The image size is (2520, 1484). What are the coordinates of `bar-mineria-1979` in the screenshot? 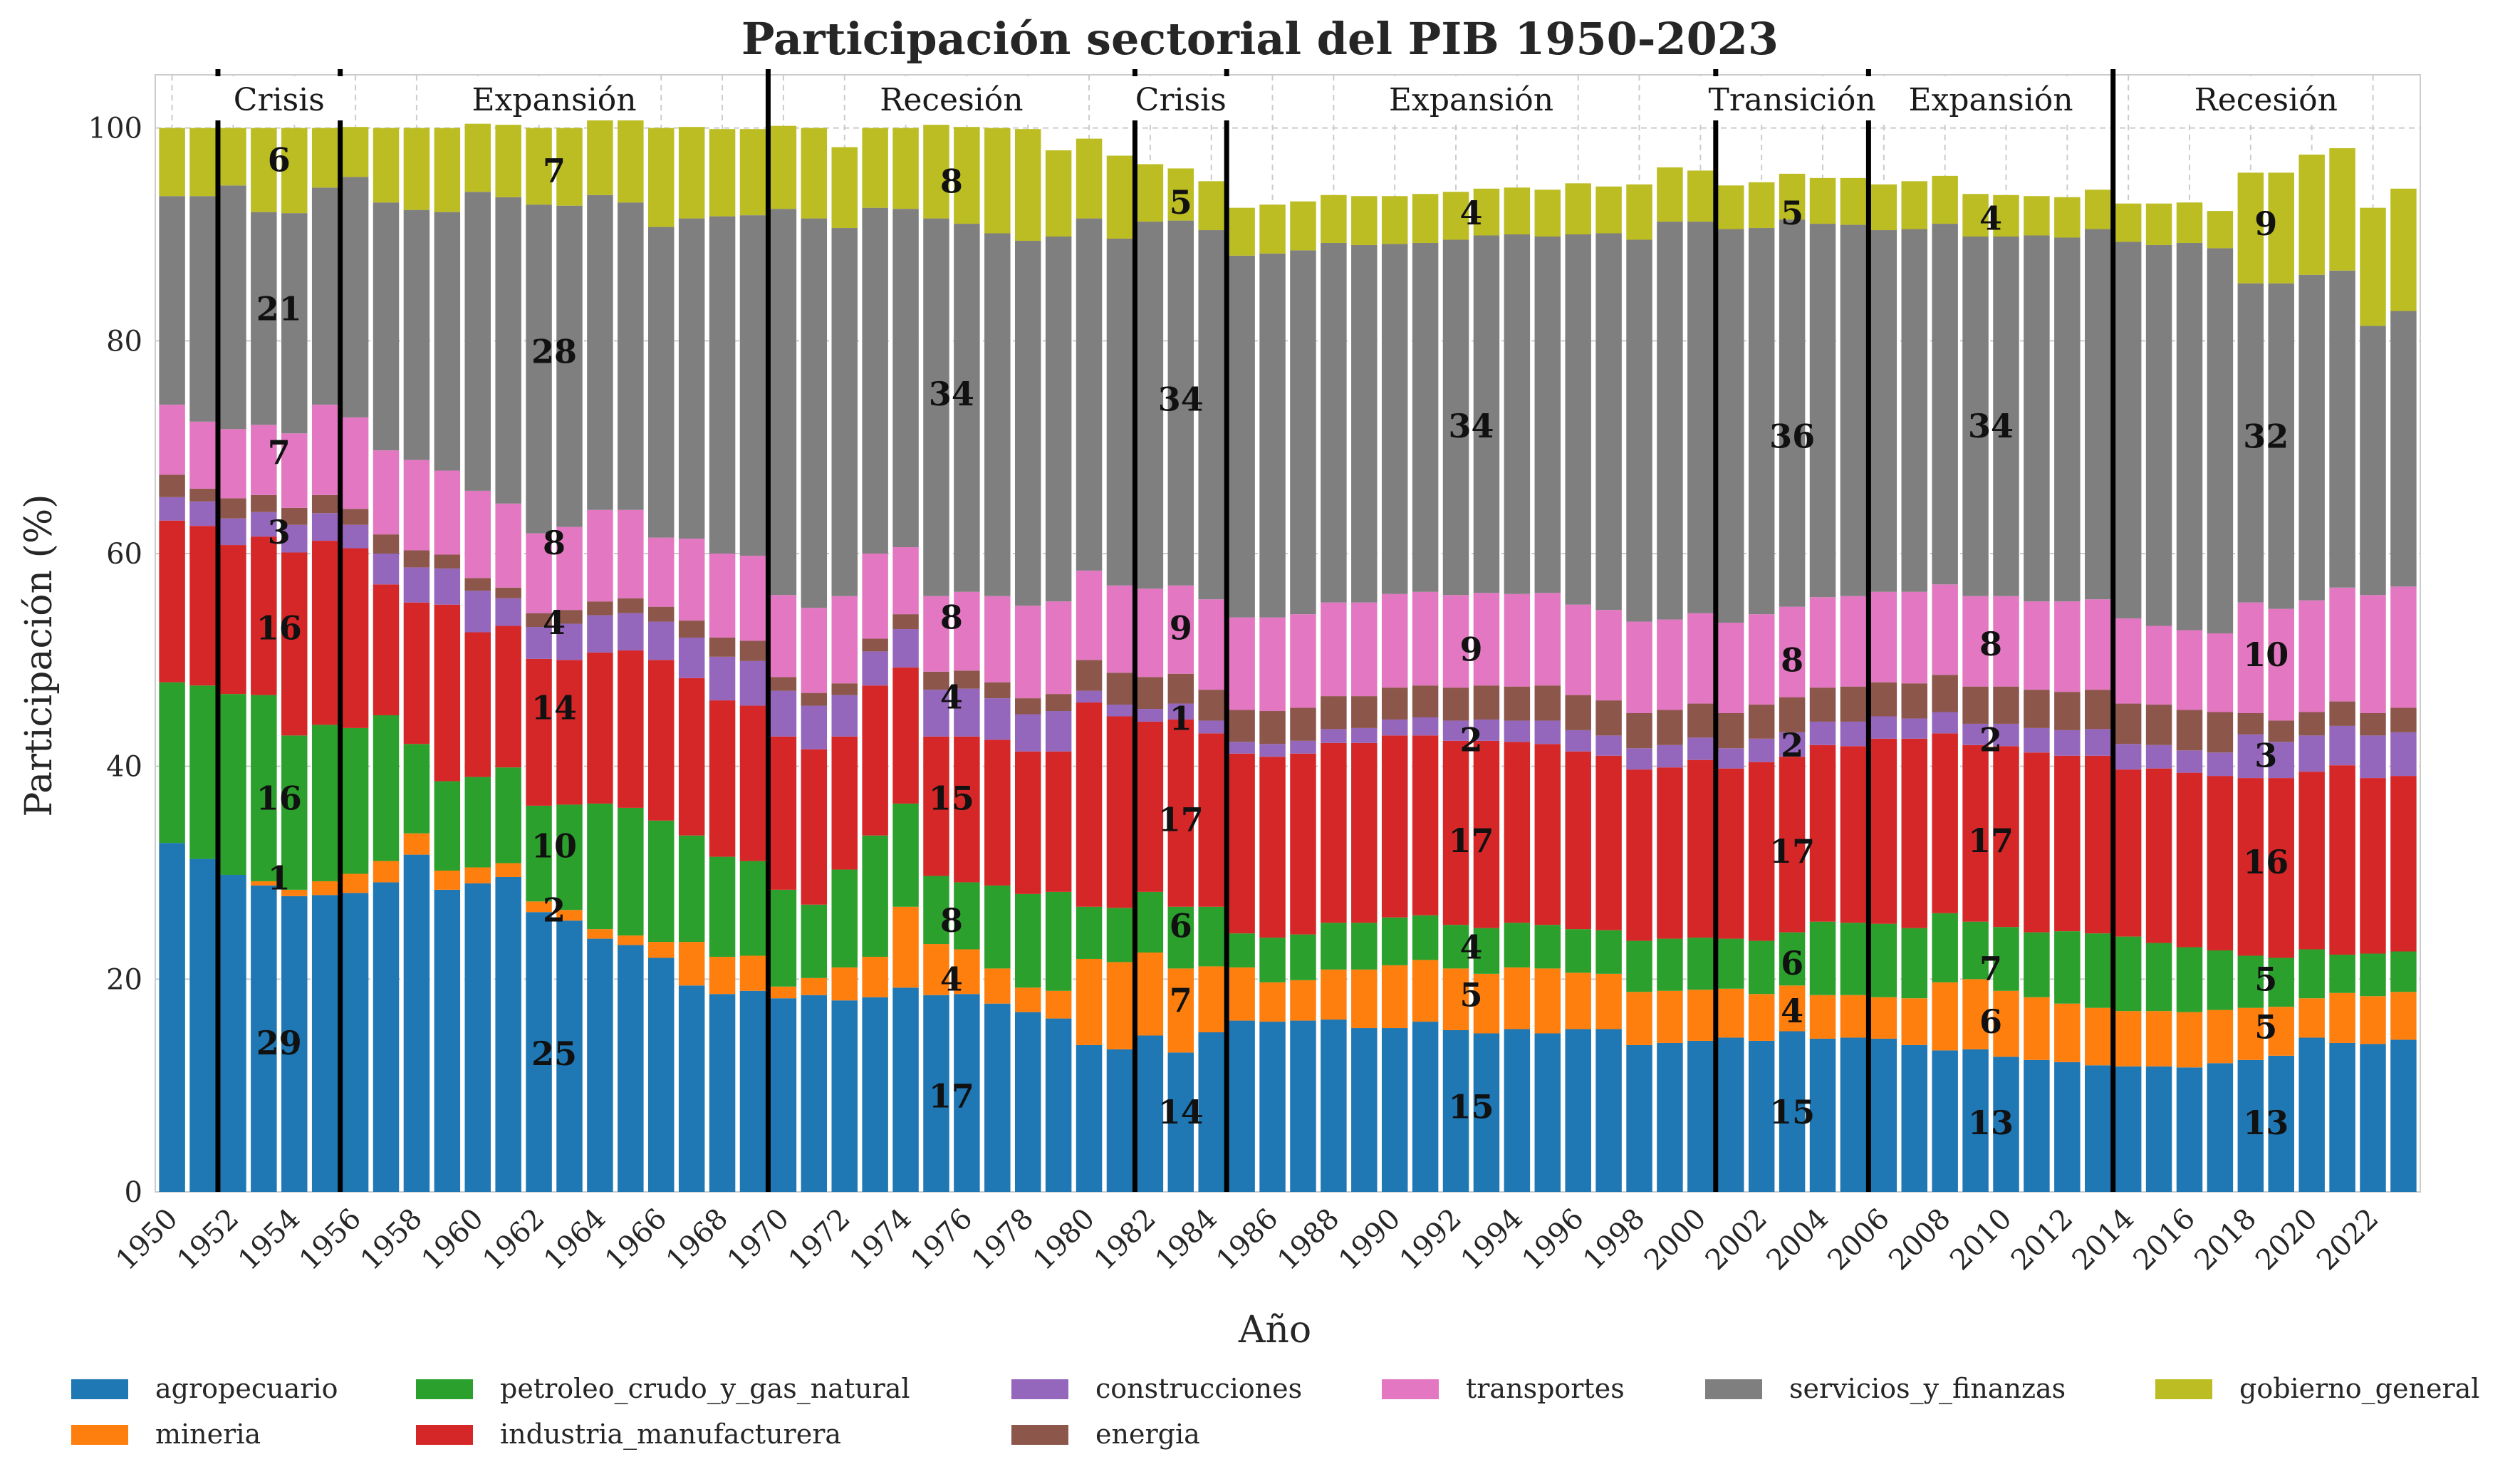 It's located at (1058, 1004).